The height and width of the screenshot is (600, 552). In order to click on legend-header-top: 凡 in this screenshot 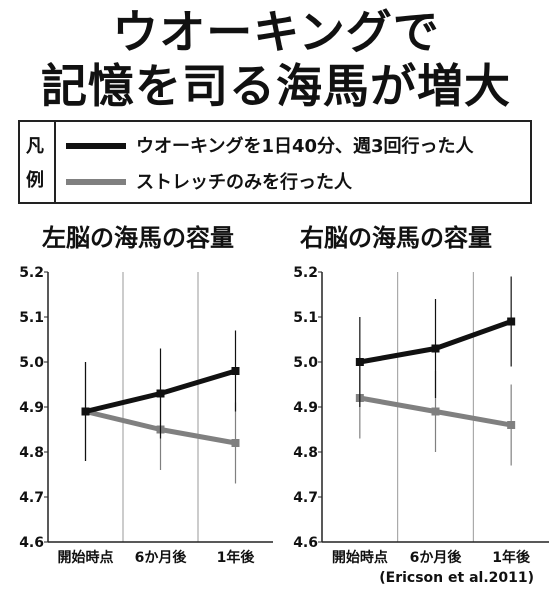, I will do `click(35, 146)`.